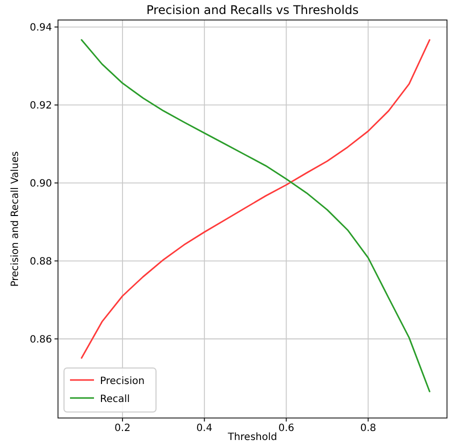 Image resolution: width=450 pixels, height=441 pixels. What do you see at coordinates (15, 219) in the screenshot?
I see `y-axis-title: Precision and Recall Values` at bounding box center [15, 219].